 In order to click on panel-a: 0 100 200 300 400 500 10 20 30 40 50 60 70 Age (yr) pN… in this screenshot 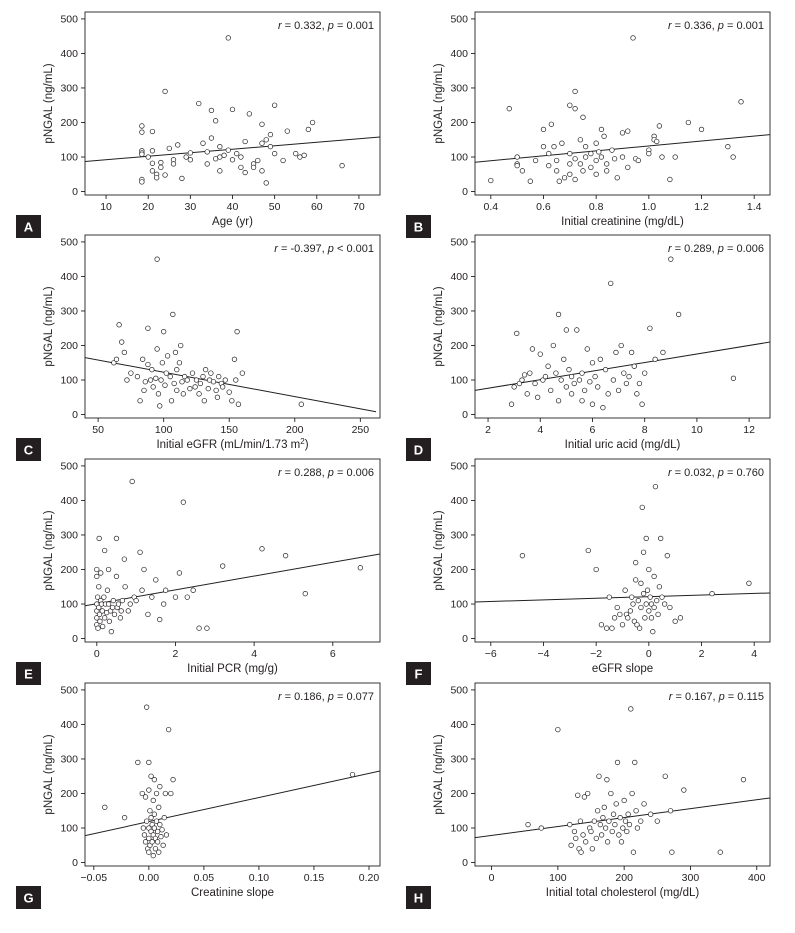, I will do `click(198, 124)`.